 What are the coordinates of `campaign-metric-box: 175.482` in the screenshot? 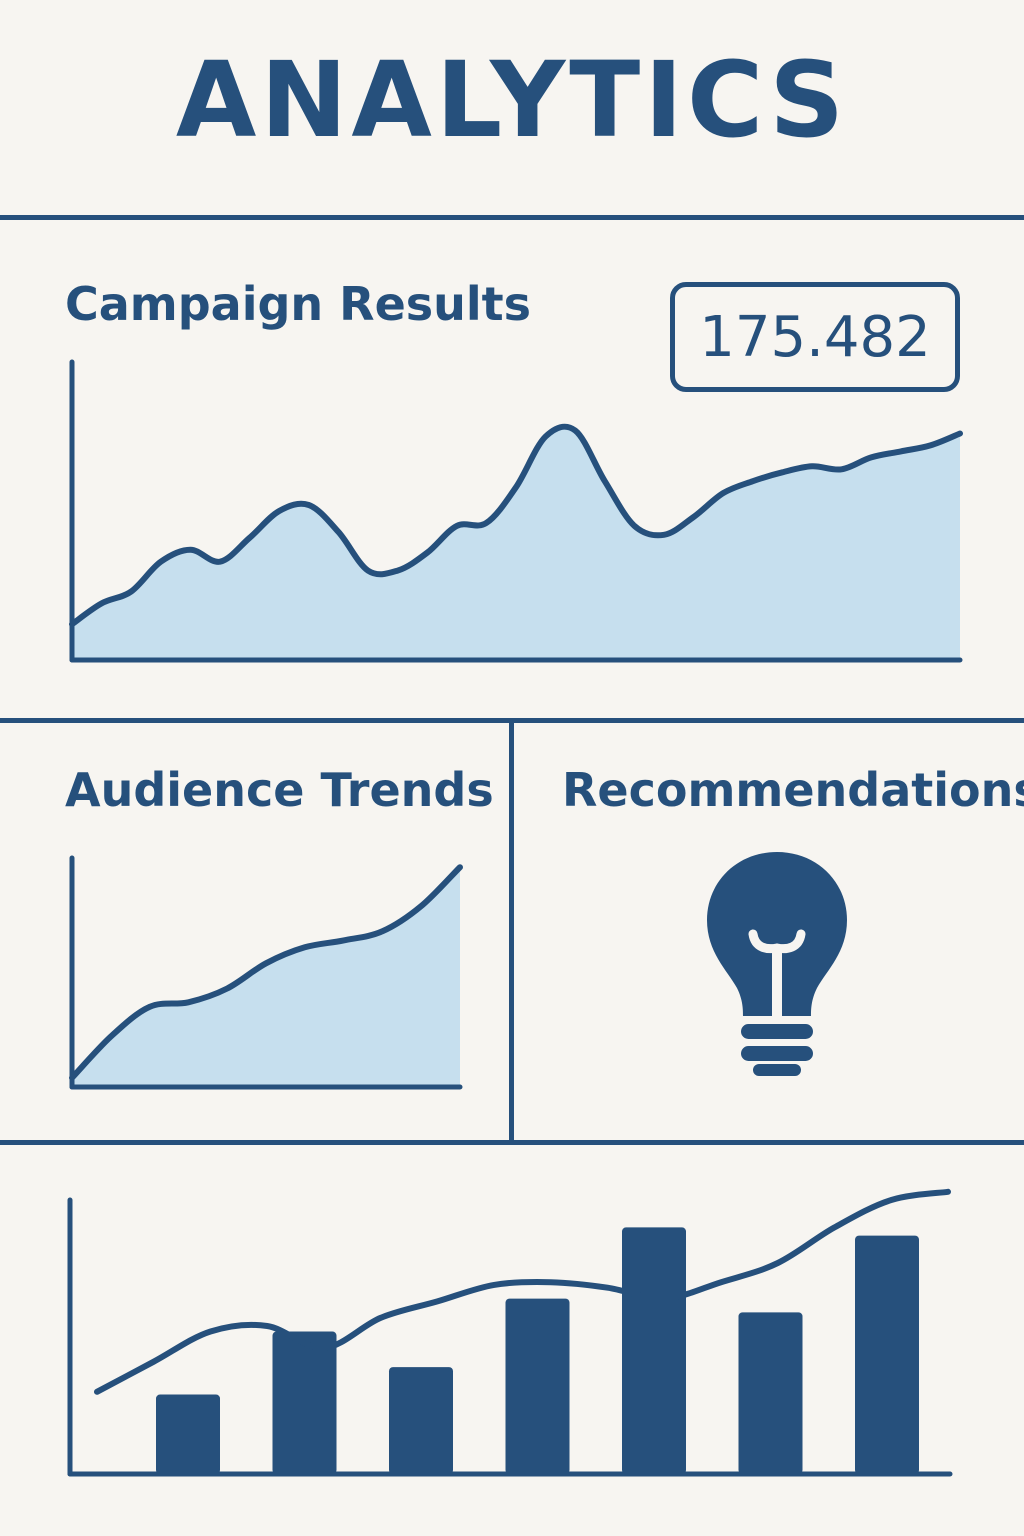 It's located at (815, 337).